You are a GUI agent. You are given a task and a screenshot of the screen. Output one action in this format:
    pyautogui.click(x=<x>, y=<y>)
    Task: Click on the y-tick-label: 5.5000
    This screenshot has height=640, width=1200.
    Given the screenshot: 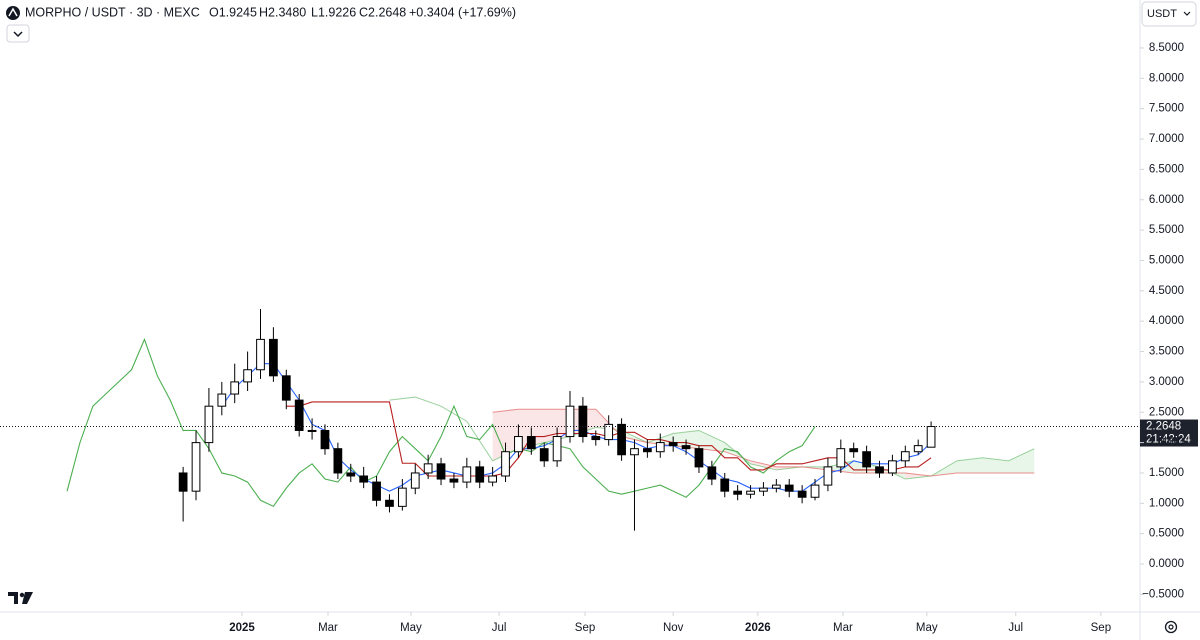 What is the action you would take?
    pyautogui.click(x=1166, y=230)
    